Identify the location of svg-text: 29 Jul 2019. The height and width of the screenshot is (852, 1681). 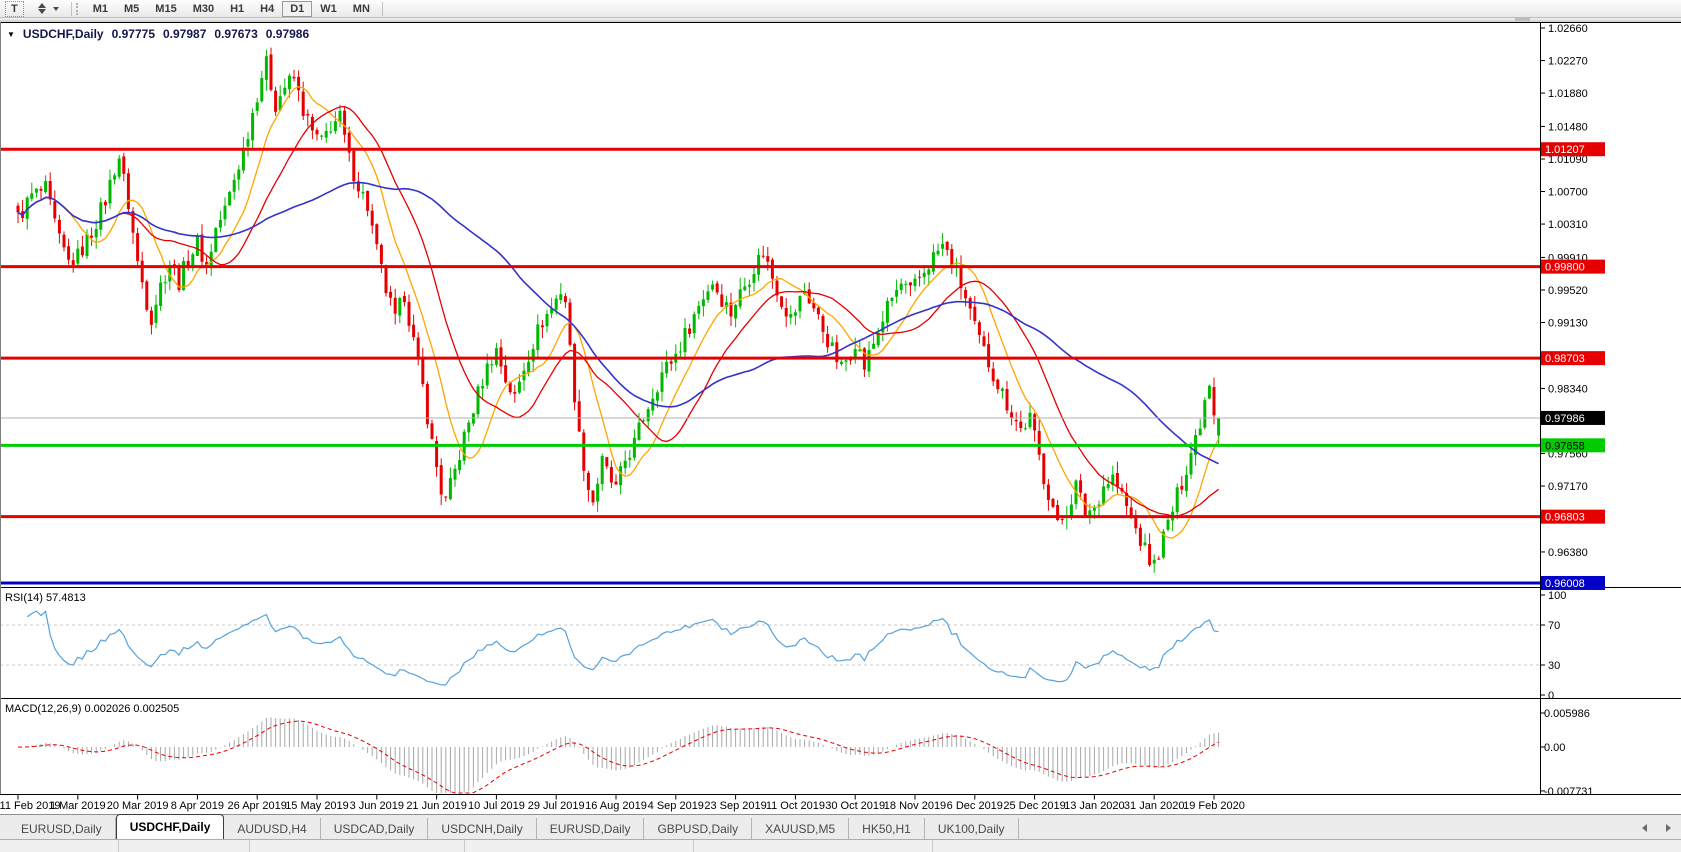
(556, 806).